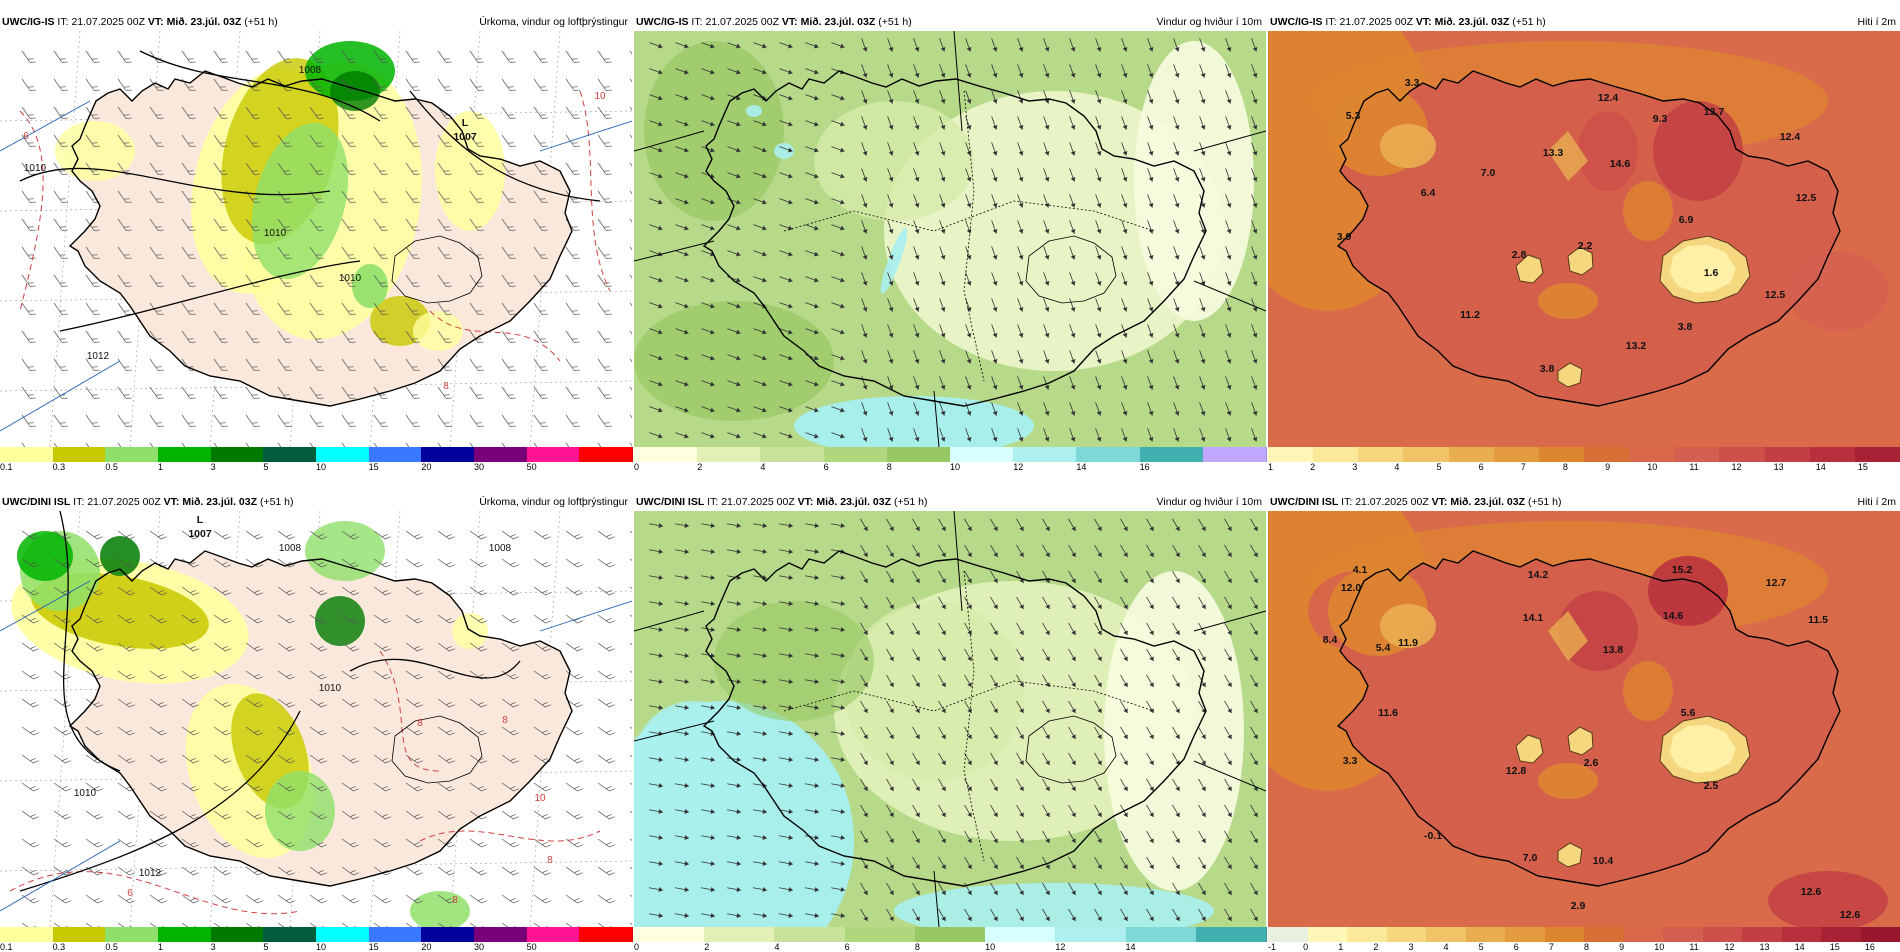 The image size is (1900, 952). I want to click on temp-value-label: -0.1, so click(1433, 836).